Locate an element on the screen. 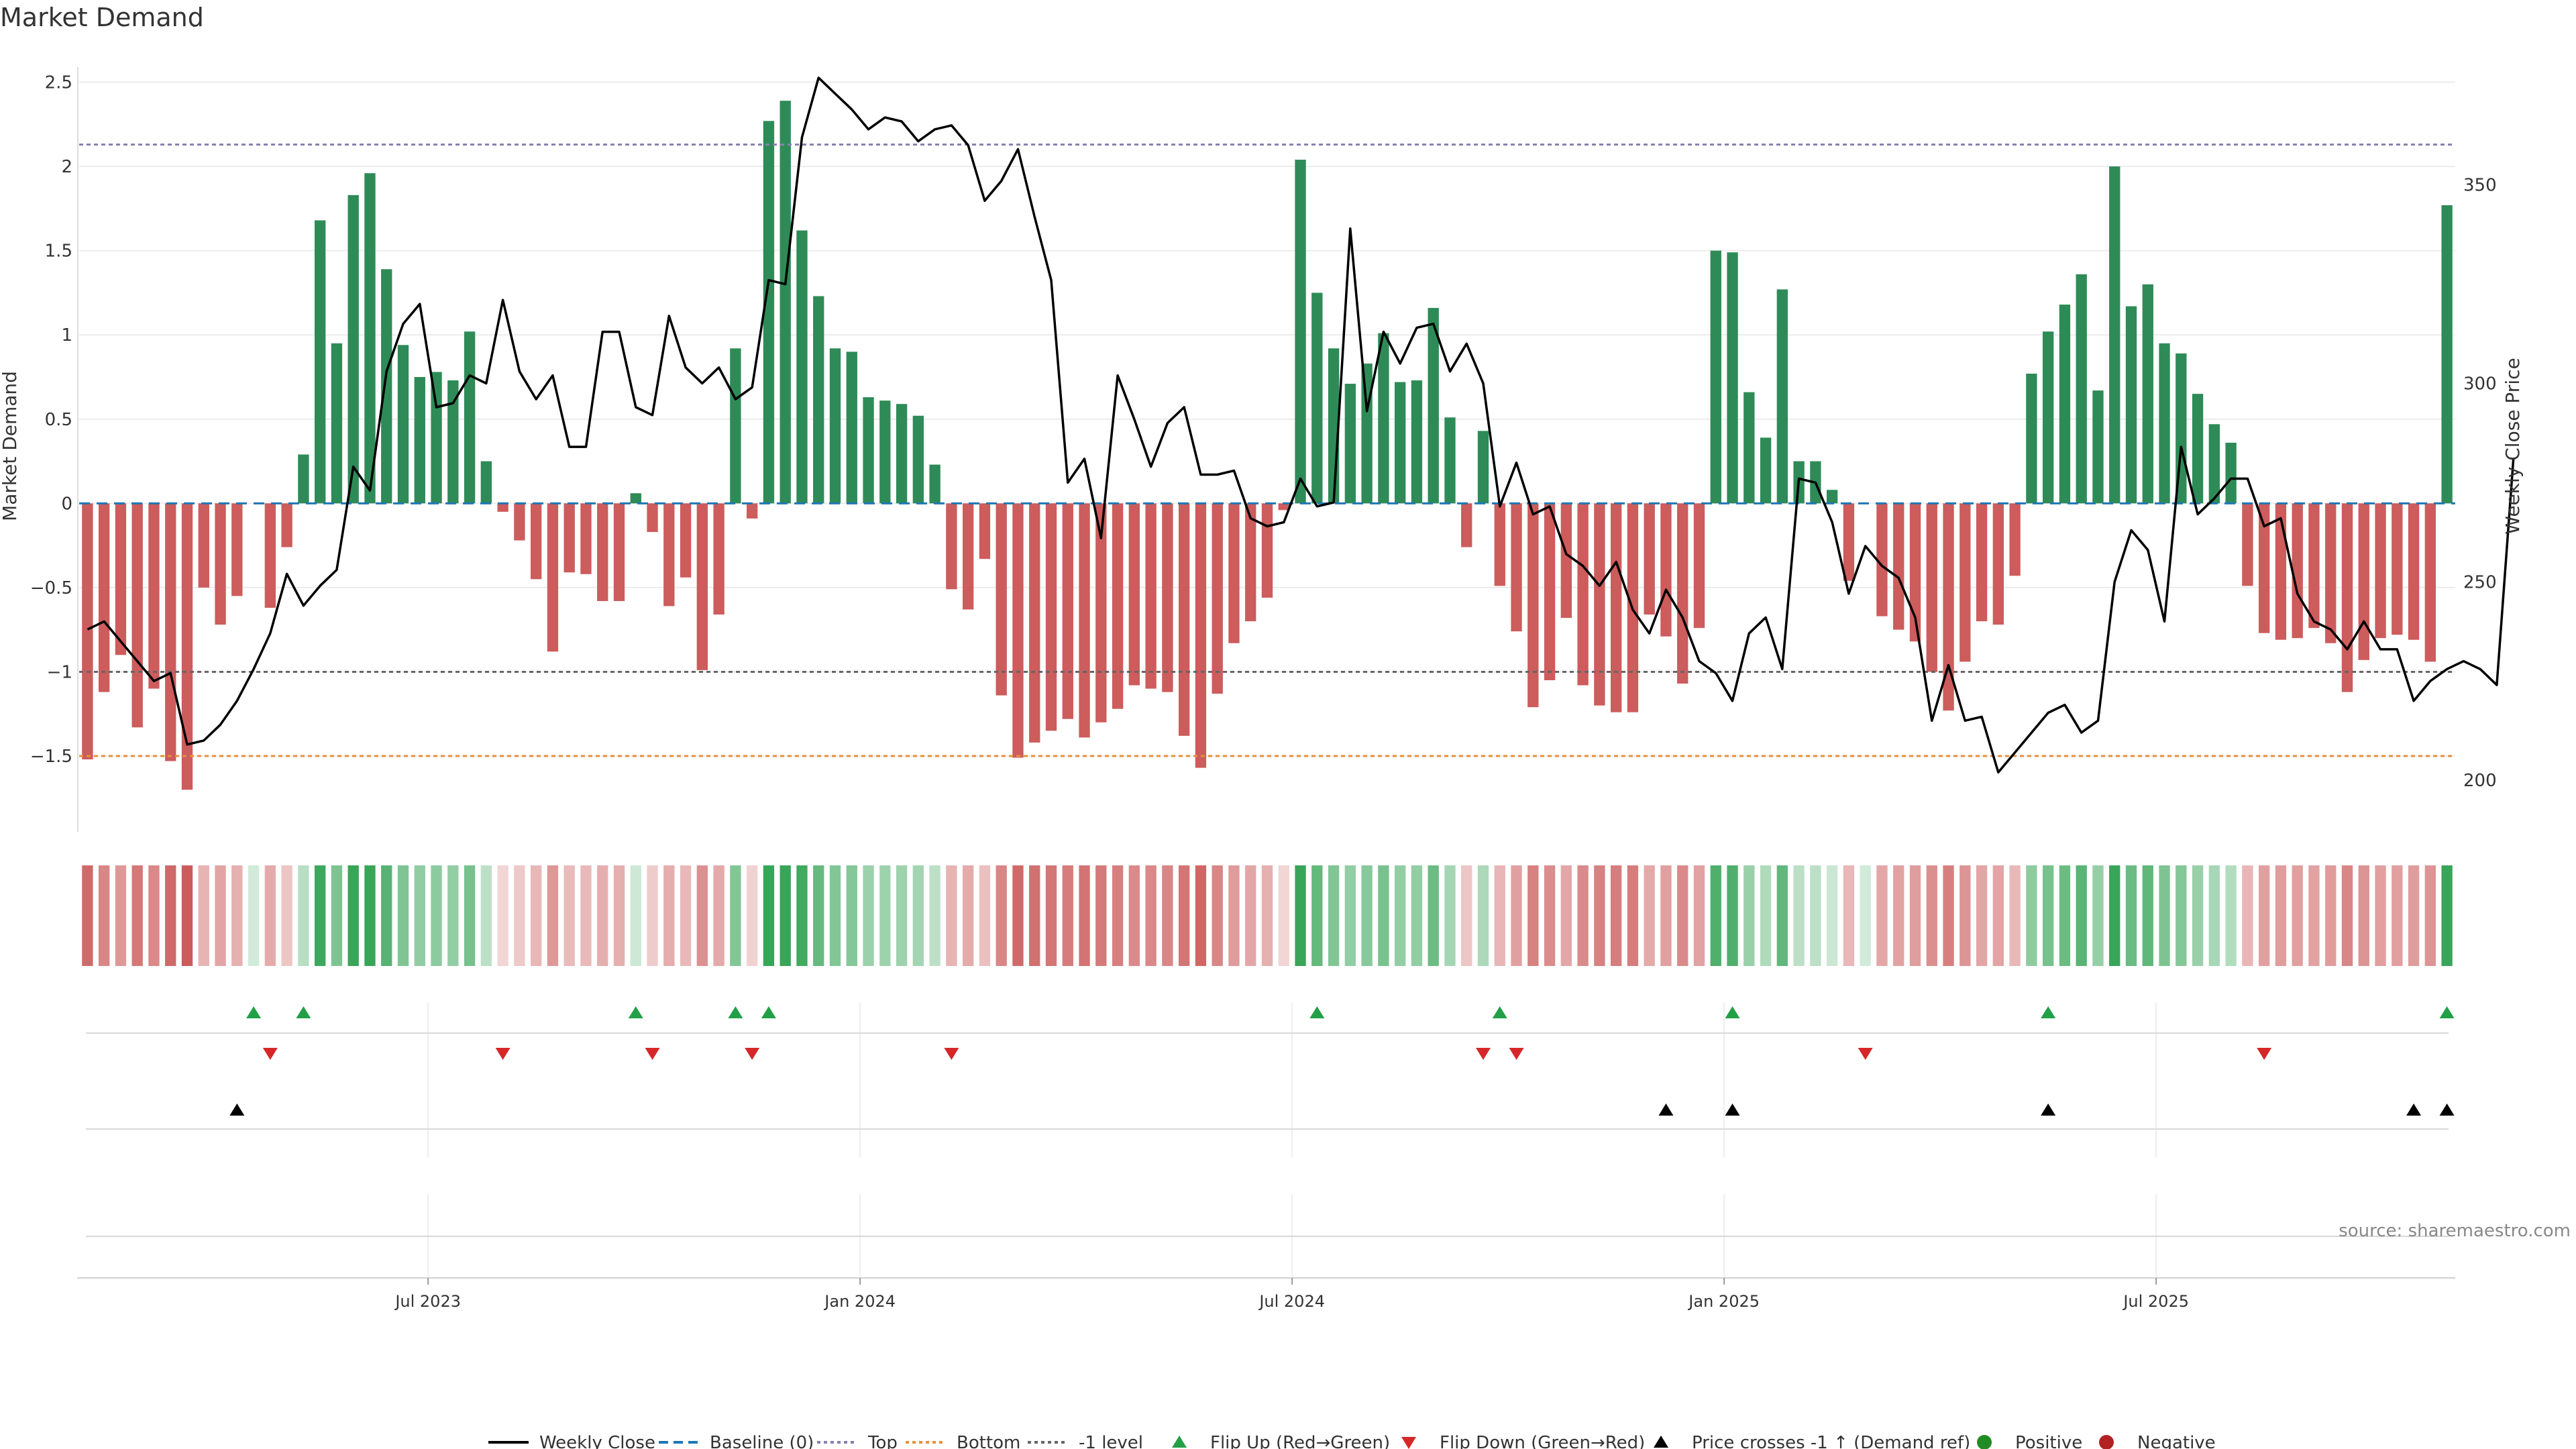  x-tick-label: Jul 2024 is located at coordinates (1291, 1301).